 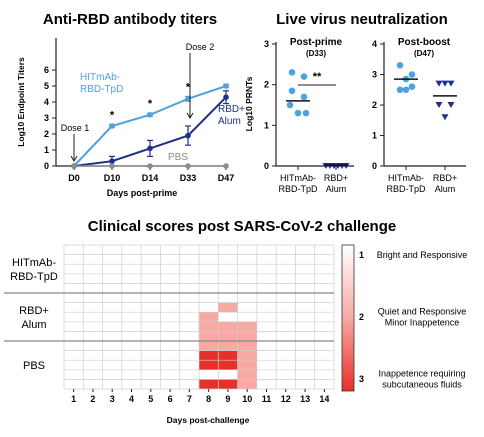 I want to click on dot-x-tick-label: RBD+, so click(x=445, y=178).